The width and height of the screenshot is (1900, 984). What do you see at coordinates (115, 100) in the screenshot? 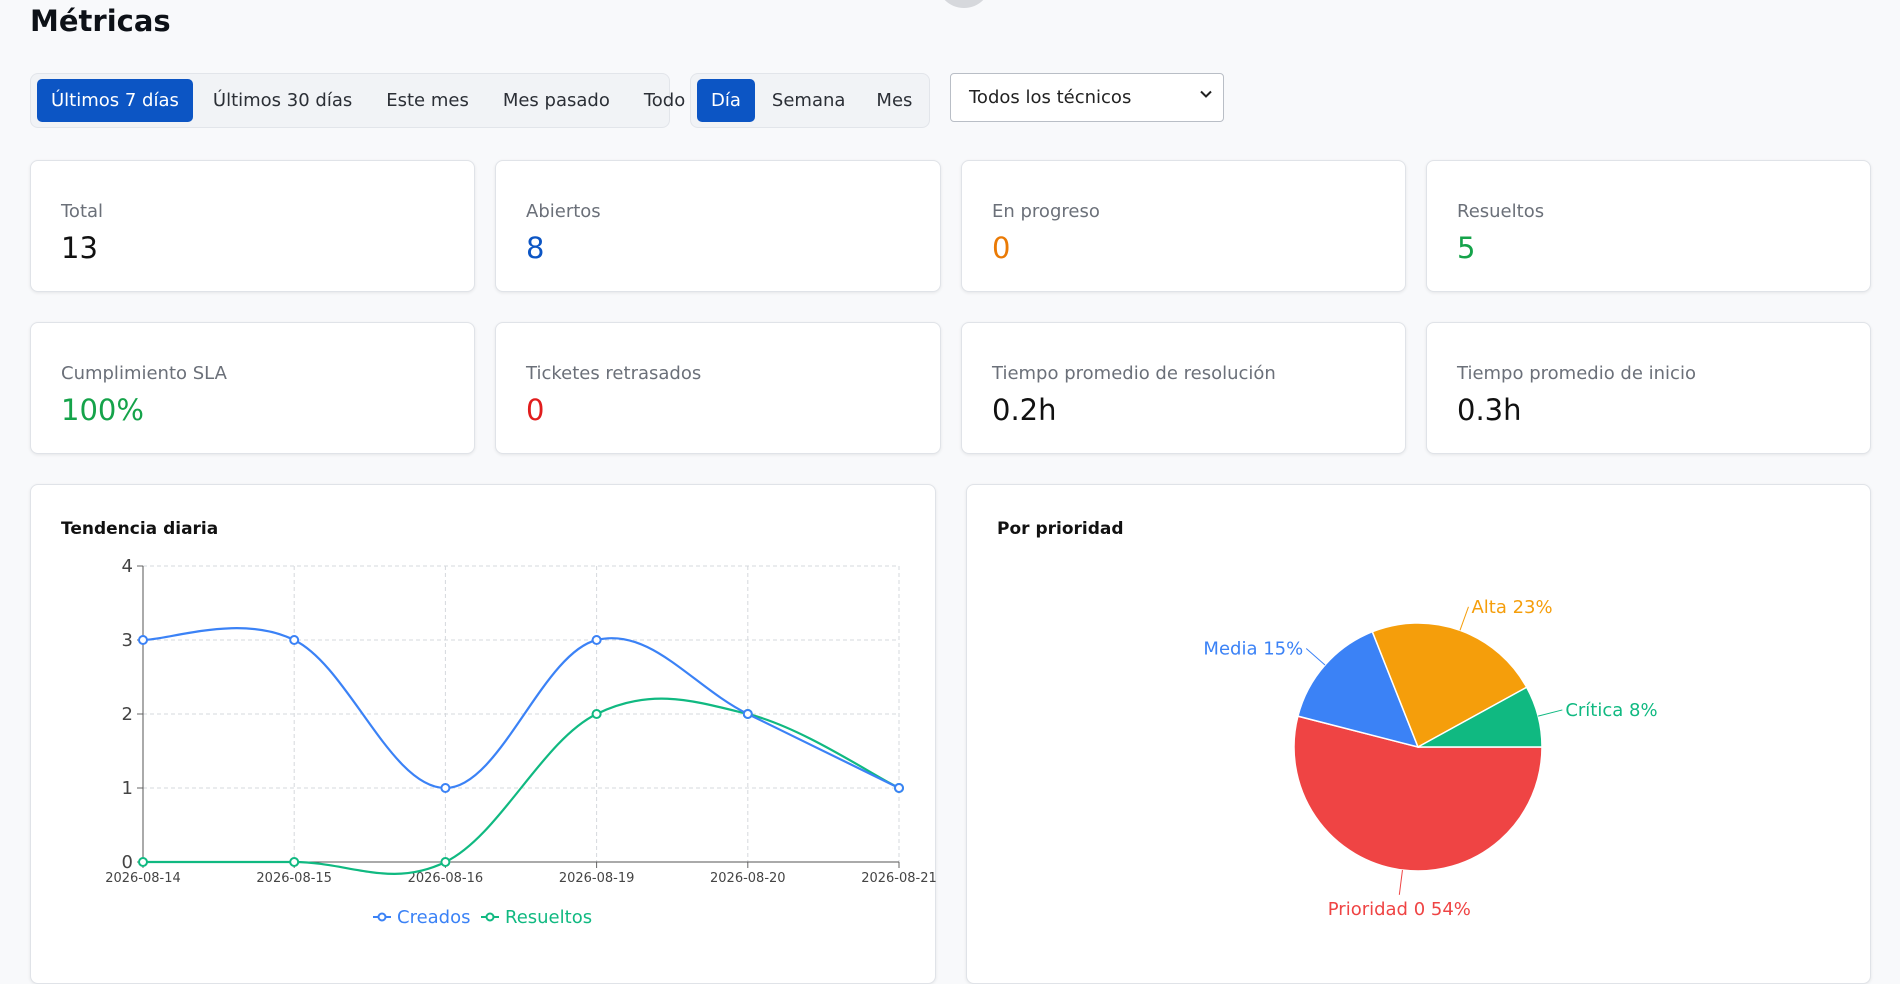
I see `range-last-7-days-button: Últimos 7 días` at bounding box center [115, 100].